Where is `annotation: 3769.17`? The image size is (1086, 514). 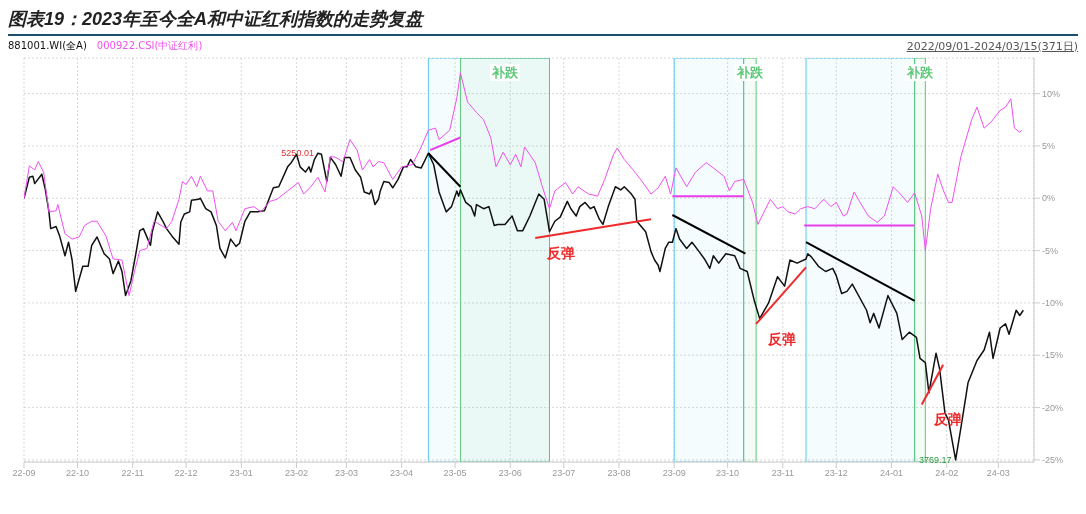 annotation: 3769.17 is located at coordinates (935, 460).